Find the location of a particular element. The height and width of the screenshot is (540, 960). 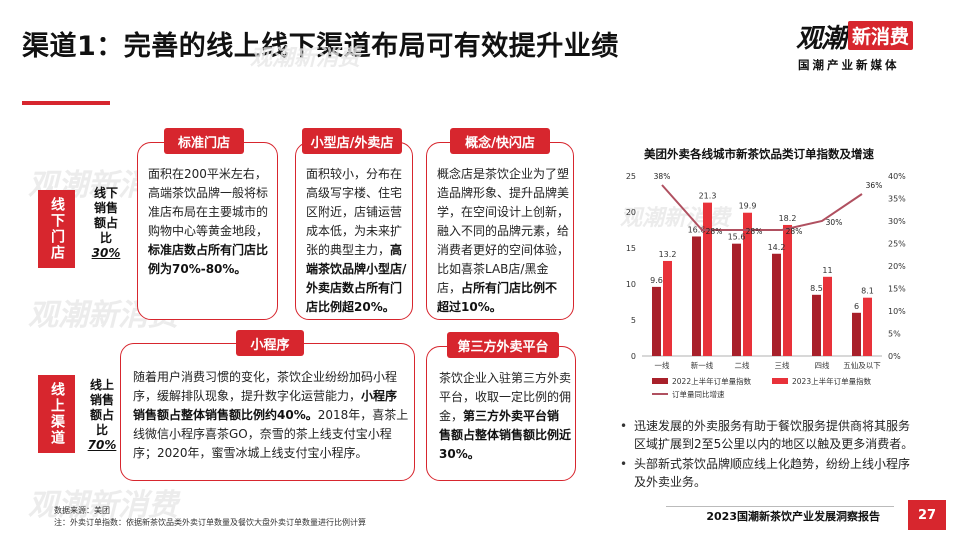

y-tick-label: 20 is located at coordinates (631, 212).